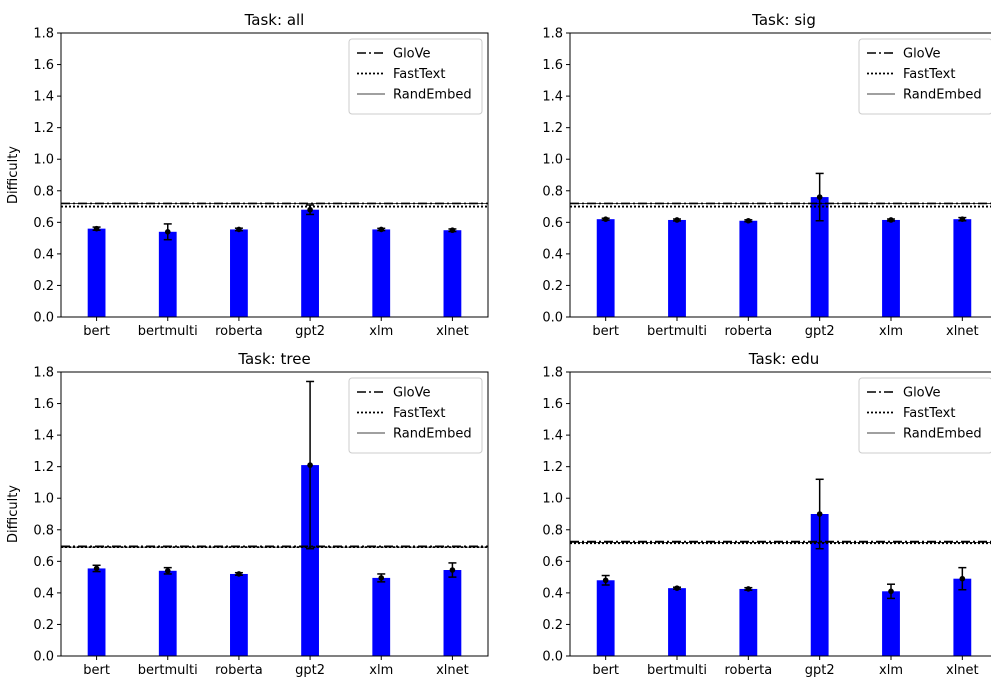  What do you see at coordinates (96, 612) in the screenshot?
I see `bar-bert` at bounding box center [96, 612].